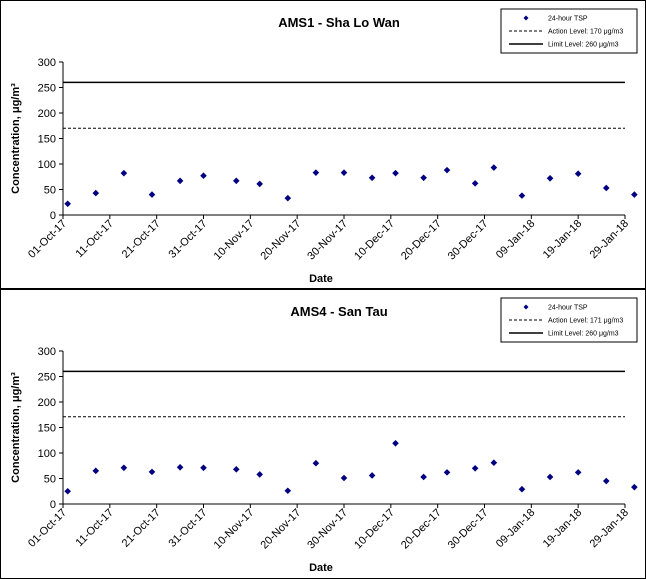  What do you see at coordinates (585, 321) in the screenshot?
I see `legend-label: Action Level: 171 μg/m3` at bounding box center [585, 321].